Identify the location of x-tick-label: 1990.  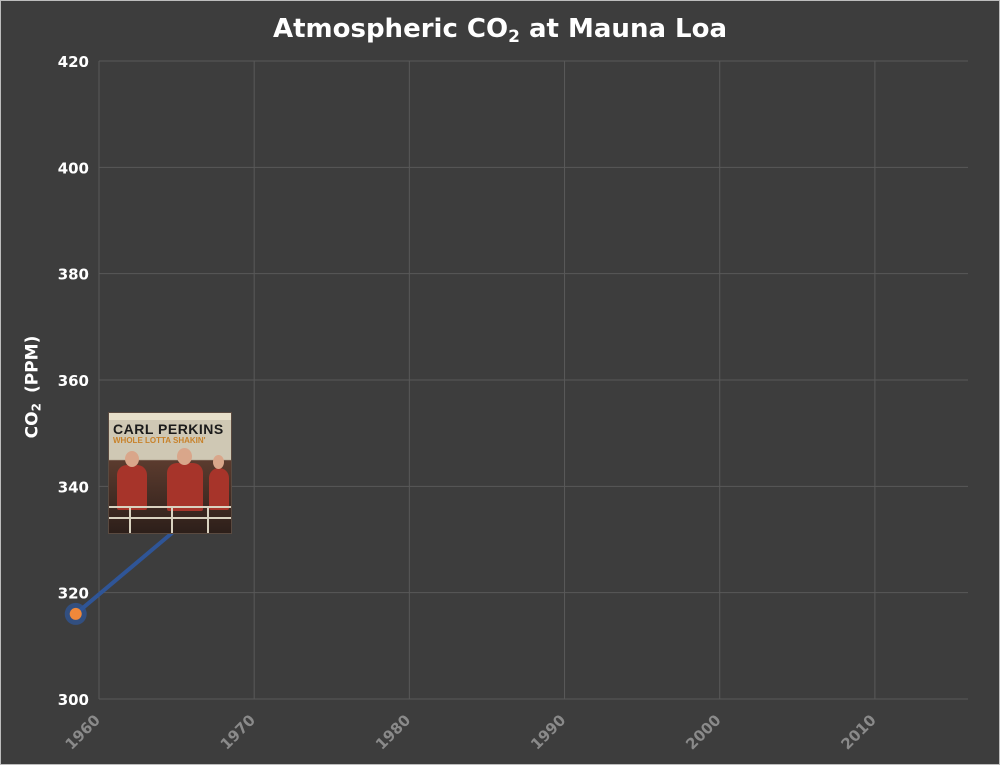
(548, 732).